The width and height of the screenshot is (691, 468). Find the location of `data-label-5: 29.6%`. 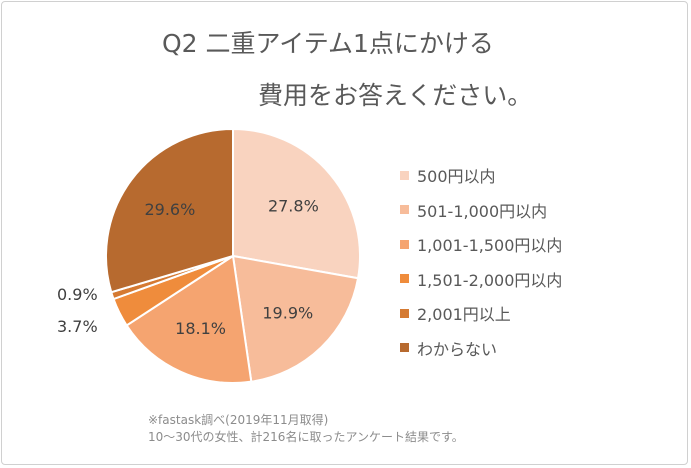

data-label-5: 29.6% is located at coordinates (169, 209).